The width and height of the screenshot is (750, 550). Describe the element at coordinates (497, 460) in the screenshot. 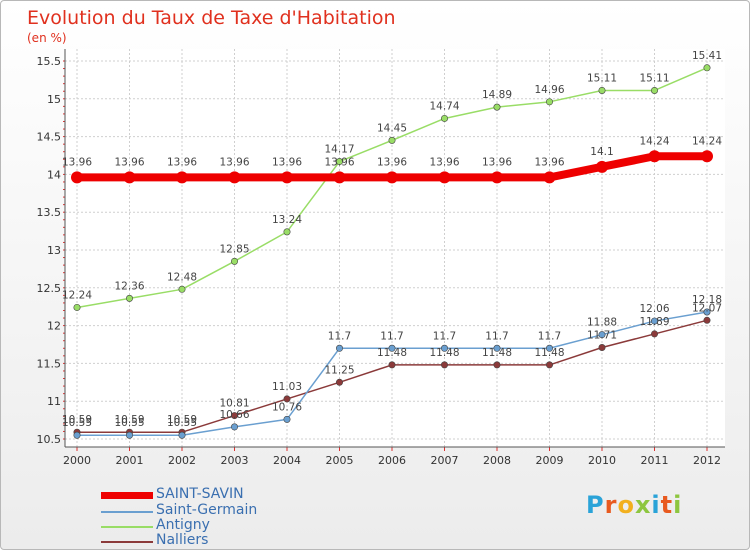

I see `x-tick-label: 2008` at that location.